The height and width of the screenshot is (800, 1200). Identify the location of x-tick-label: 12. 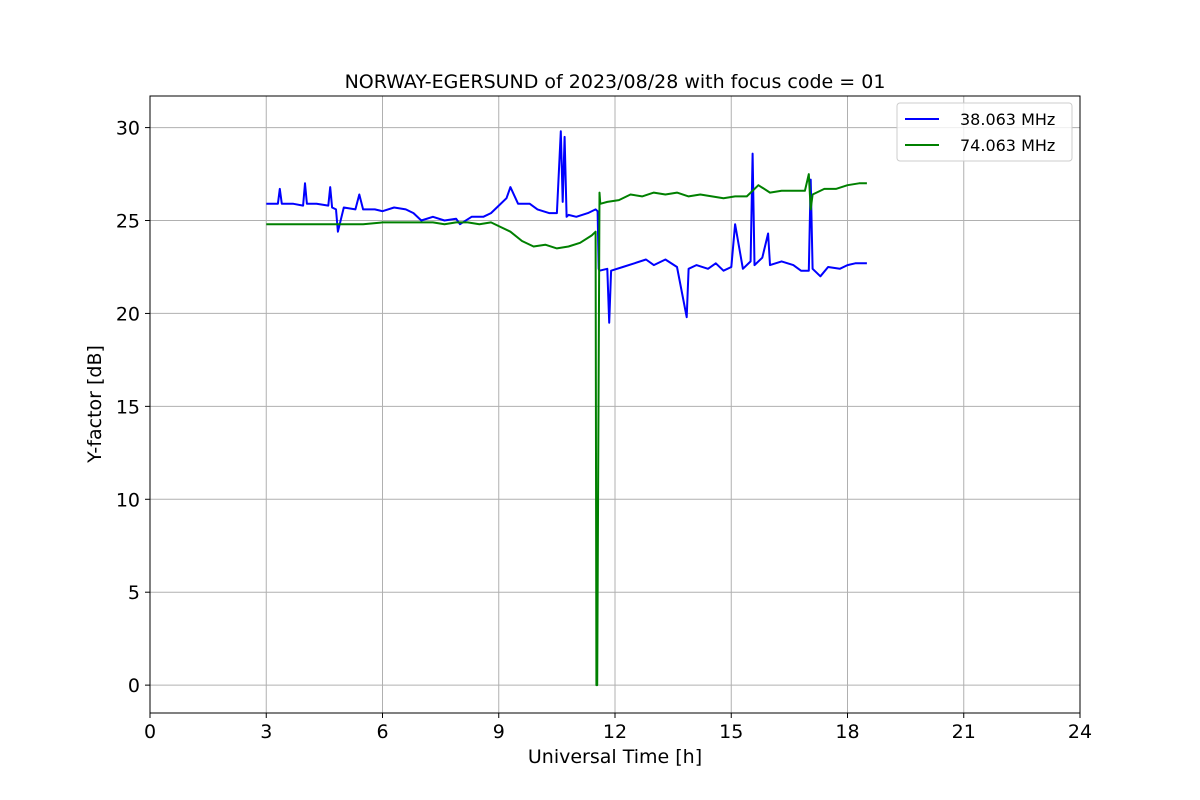
(615, 732).